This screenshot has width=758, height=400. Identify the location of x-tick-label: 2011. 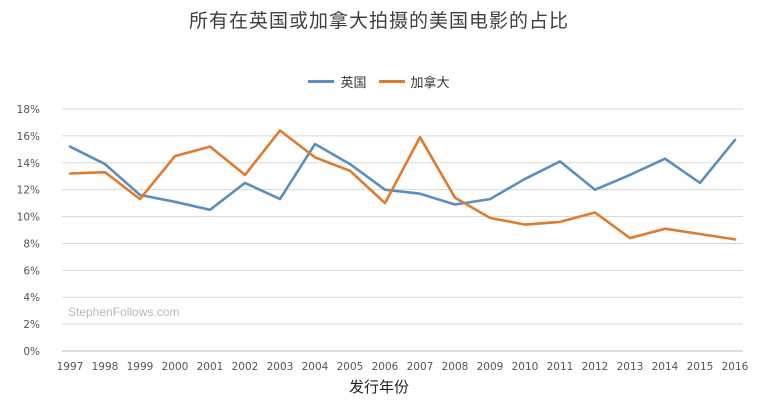
(560, 367).